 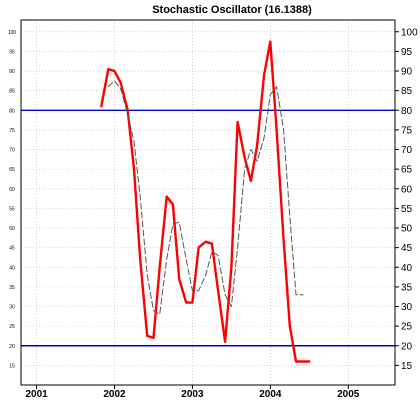 What do you see at coordinates (12, 72) in the screenshot?
I see `y-tick-label-left: 90` at bounding box center [12, 72].